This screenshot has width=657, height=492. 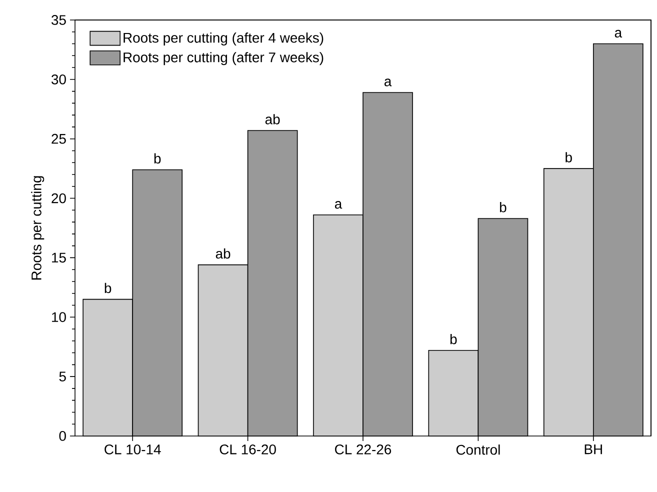 What do you see at coordinates (224, 59) in the screenshot?
I see `legend-label: Roots per cutting (after 7 weeks)` at bounding box center [224, 59].